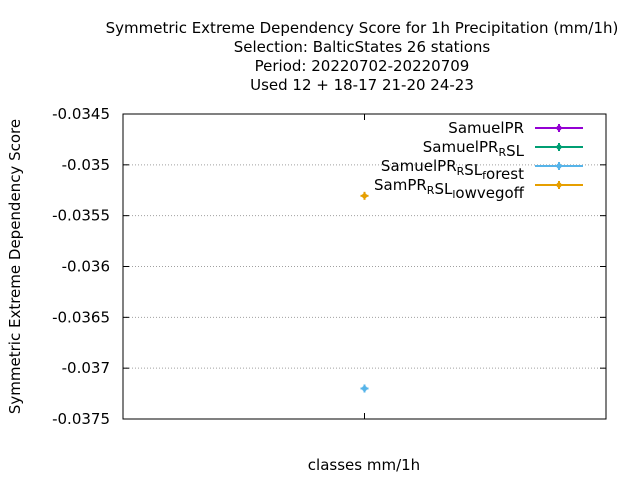 This screenshot has height=480, width=640. Describe the element at coordinates (364, 292) in the screenshot. I see `data-points` at that location.